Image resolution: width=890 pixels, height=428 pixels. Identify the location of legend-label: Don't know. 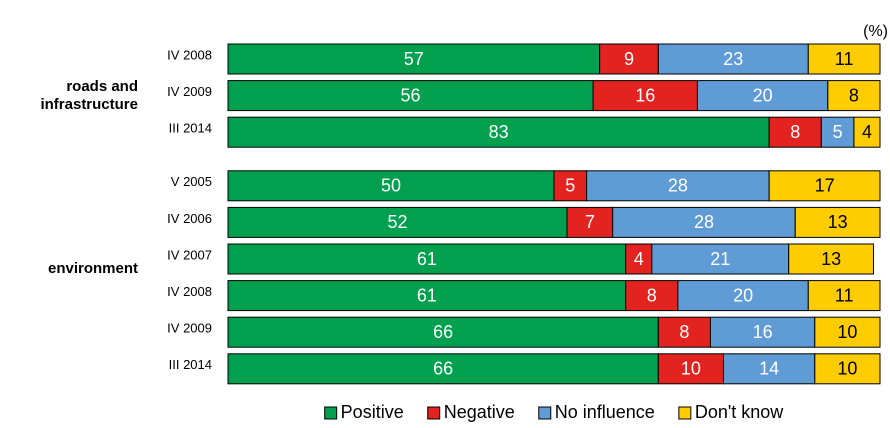
(739, 412).